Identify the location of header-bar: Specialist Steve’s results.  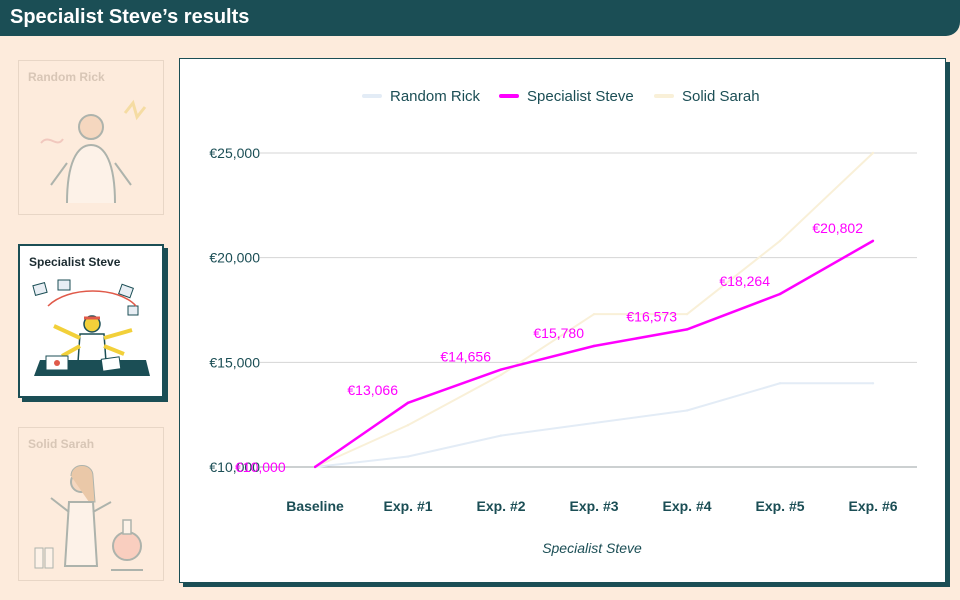
(480, 18).